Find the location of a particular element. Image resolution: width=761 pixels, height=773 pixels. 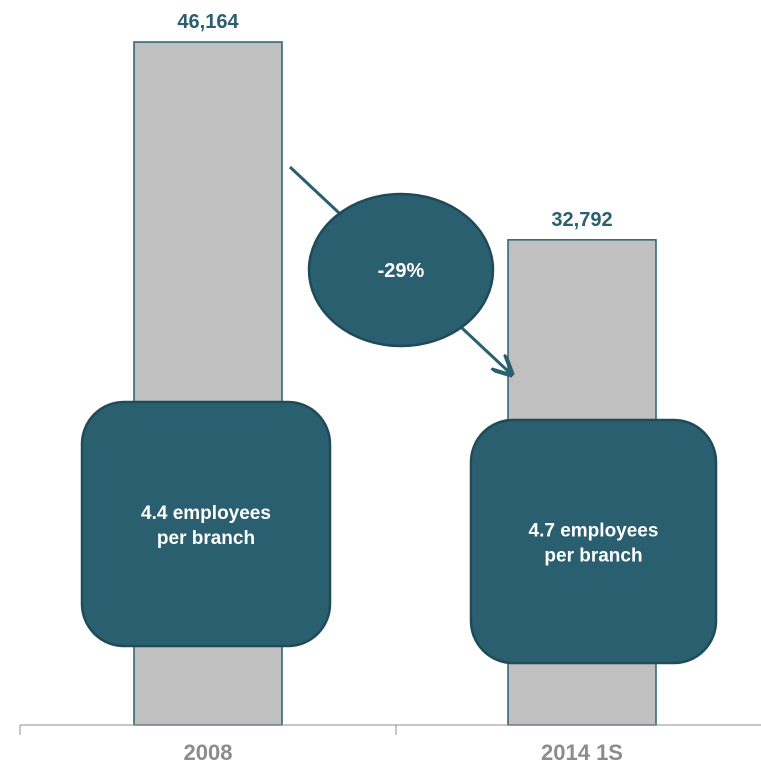

value-label-0: 46,164 is located at coordinates (208, 22).